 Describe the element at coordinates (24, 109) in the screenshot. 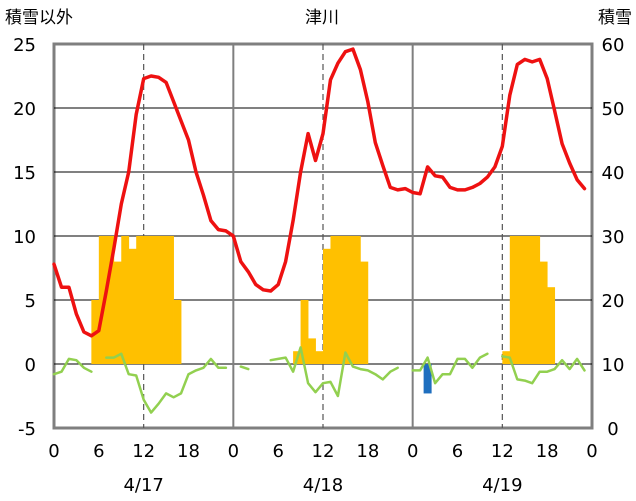

I see `left-tick-label: 20` at that location.